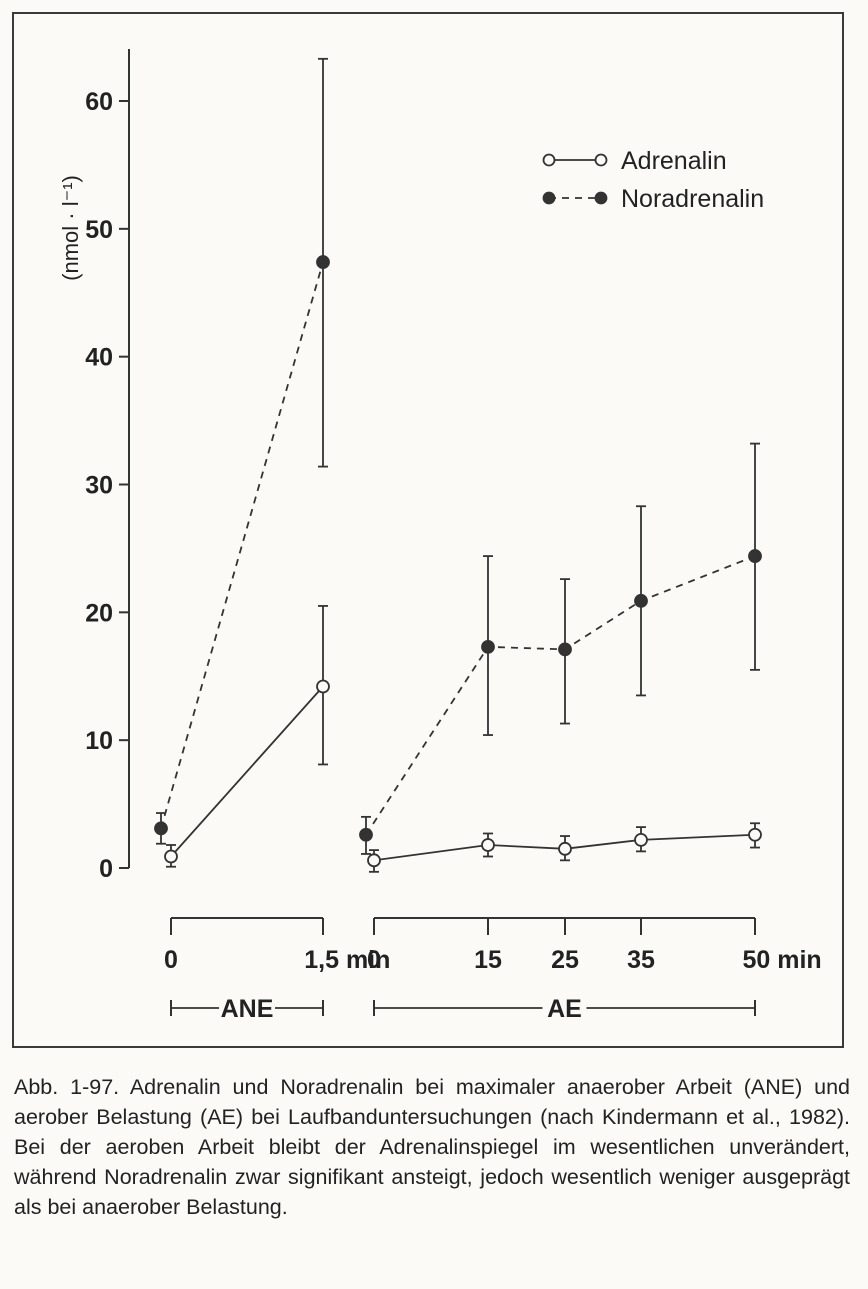 The height and width of the screenshot is (1289, 868). Describe the element at coordinates (99, 613) in the screenshot. I see `y-tick-label: 20` at that location.